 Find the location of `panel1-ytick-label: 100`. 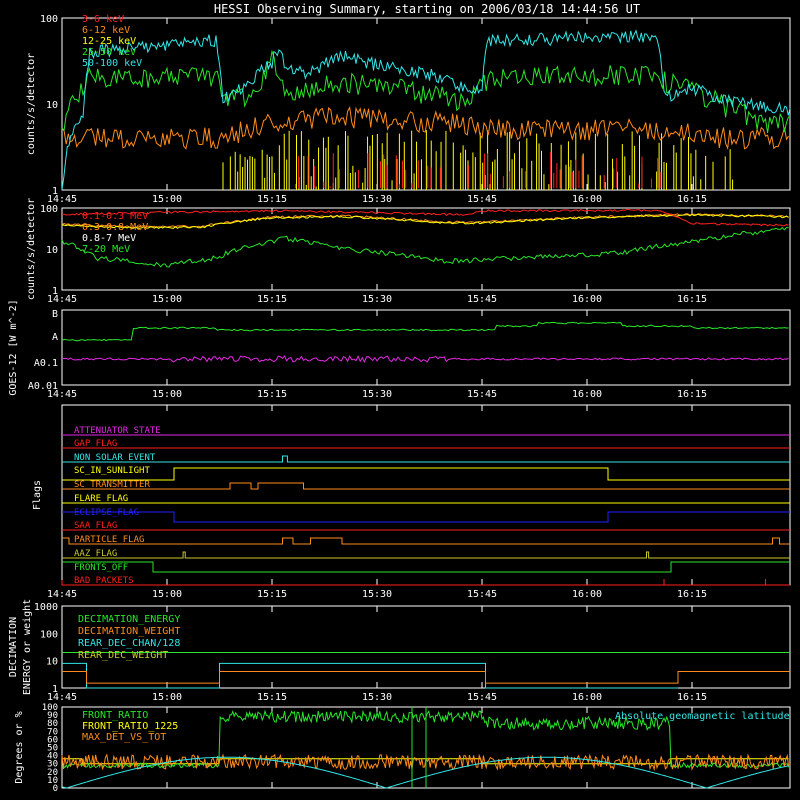

panel1-ytick-label: 100 is located at coordinates (49, 19).